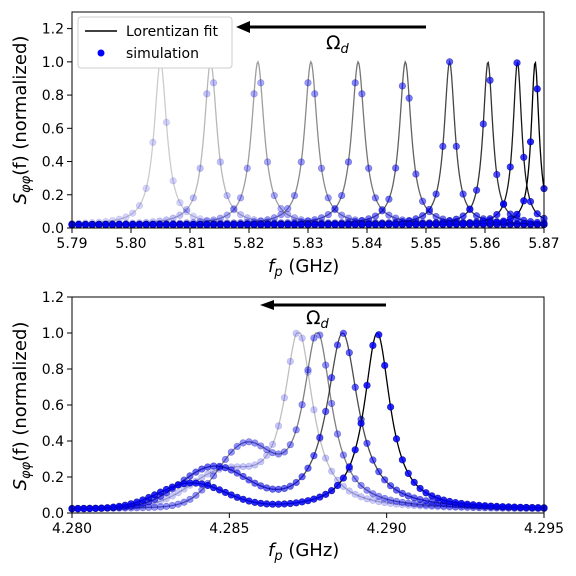 The height and width of the screenshot is (576, 576). What do you see at coordinates (53, 514) in the screenshot?
I see `y-tick-label: 0.0` at bounding box center [53, 514].